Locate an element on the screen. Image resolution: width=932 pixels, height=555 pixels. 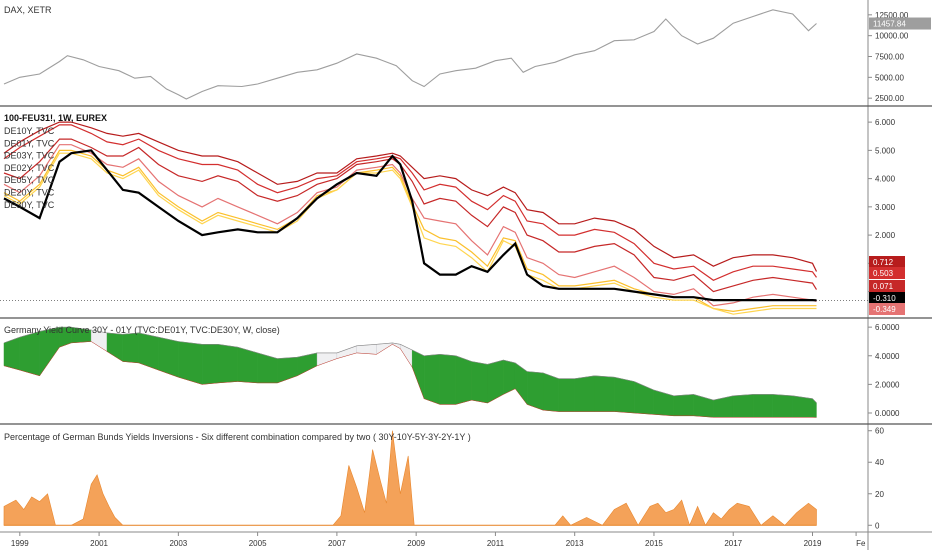
curve-tick-label: 0.0000 is located at coordinates (887, 413).